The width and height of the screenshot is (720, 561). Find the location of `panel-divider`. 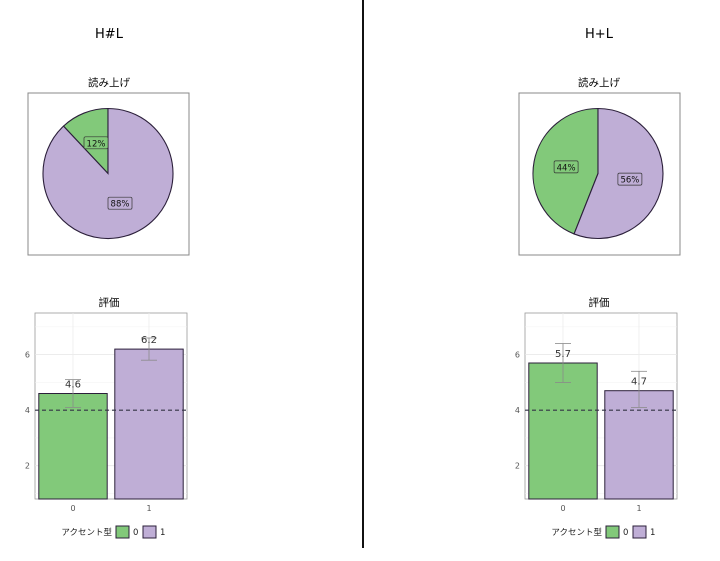

panel-divider is located at coordinates (363, 274).